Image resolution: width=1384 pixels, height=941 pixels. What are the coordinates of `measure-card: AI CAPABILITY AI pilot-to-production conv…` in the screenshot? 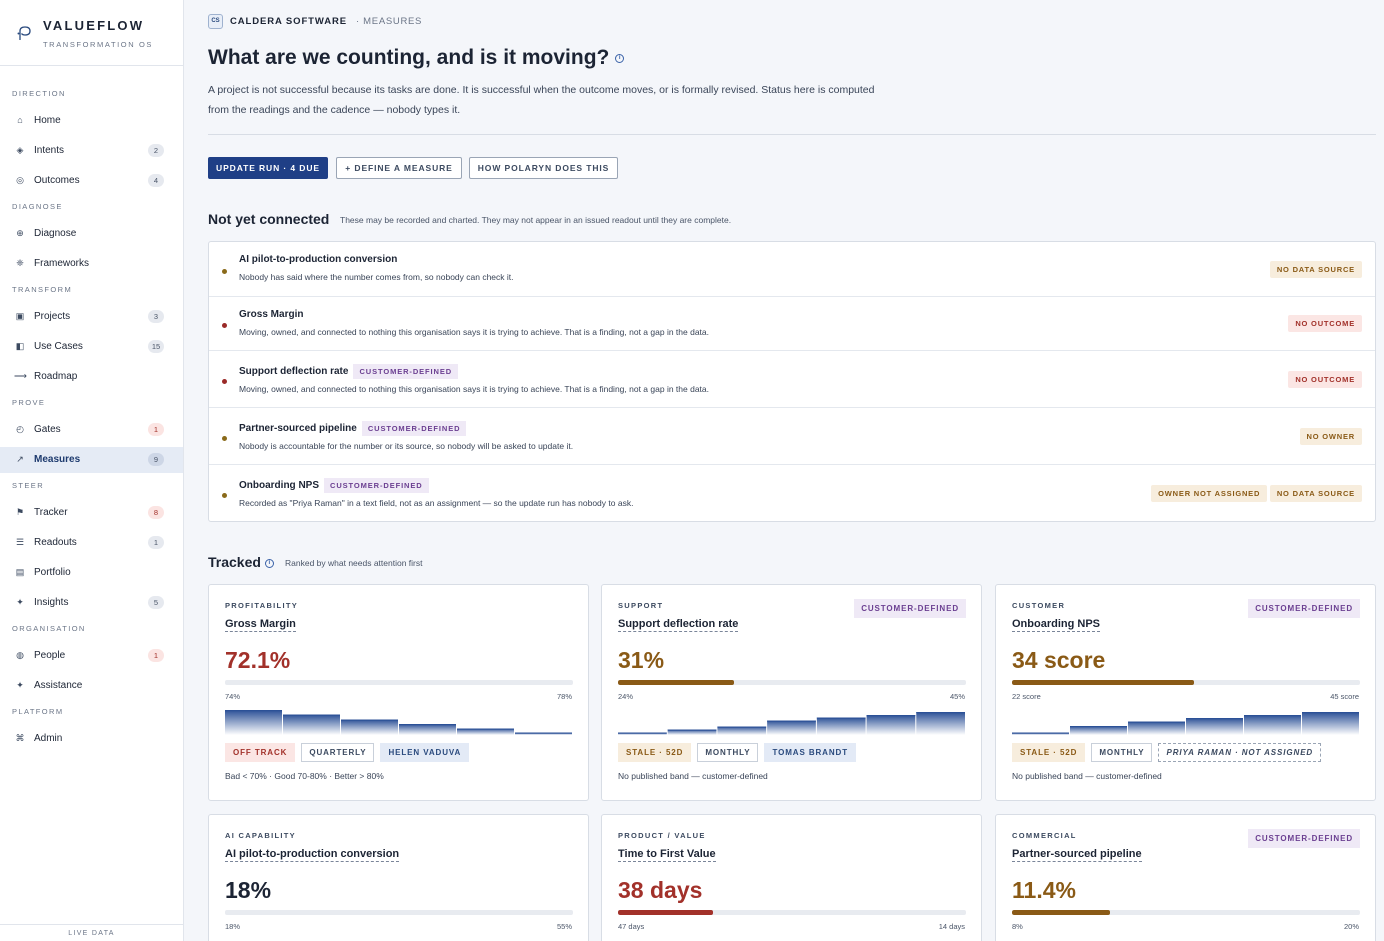 It's located at (398, 877).